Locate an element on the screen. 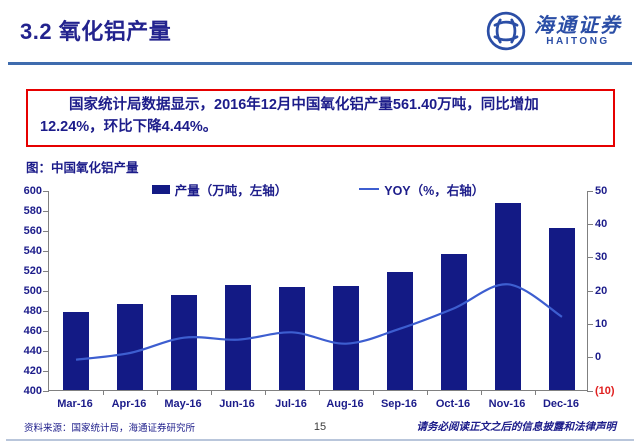 The image size is (640, 445). haitong-emblem-icon is located at coordinates (506, 31).